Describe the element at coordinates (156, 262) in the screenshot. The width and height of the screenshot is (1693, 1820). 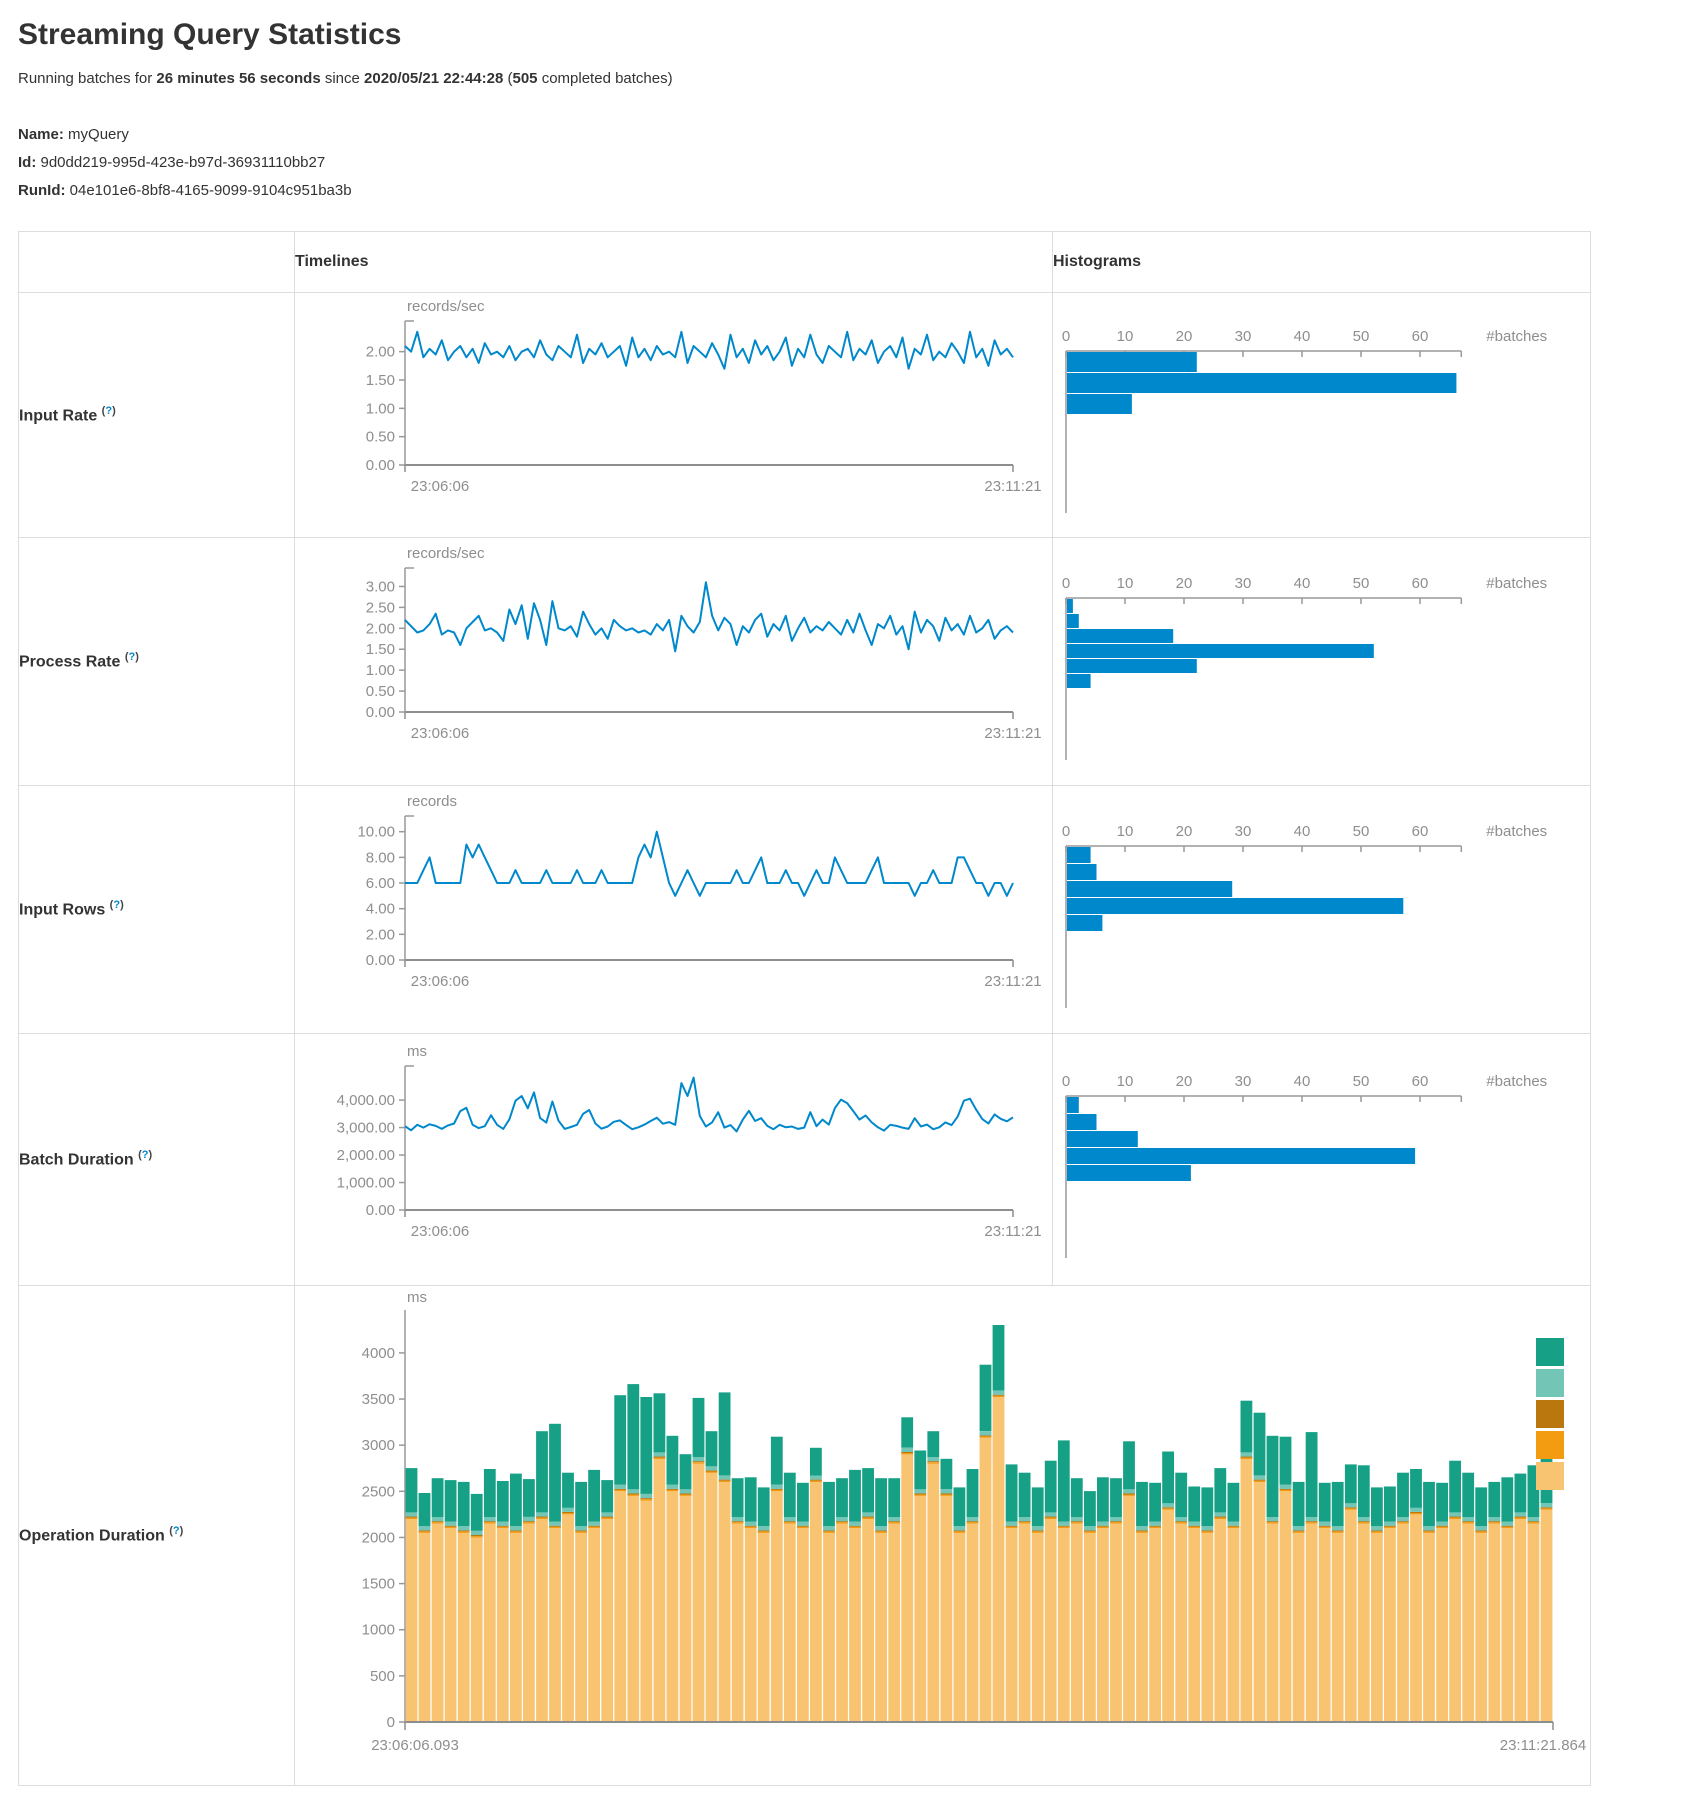
I see `corner-header-cell` at that location.